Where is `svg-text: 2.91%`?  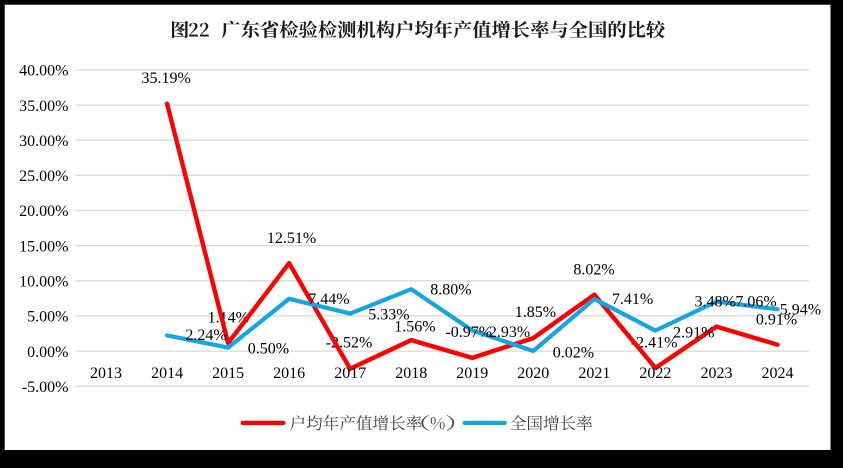 svg-text: 2.91% is located at coordinates (693, 332).